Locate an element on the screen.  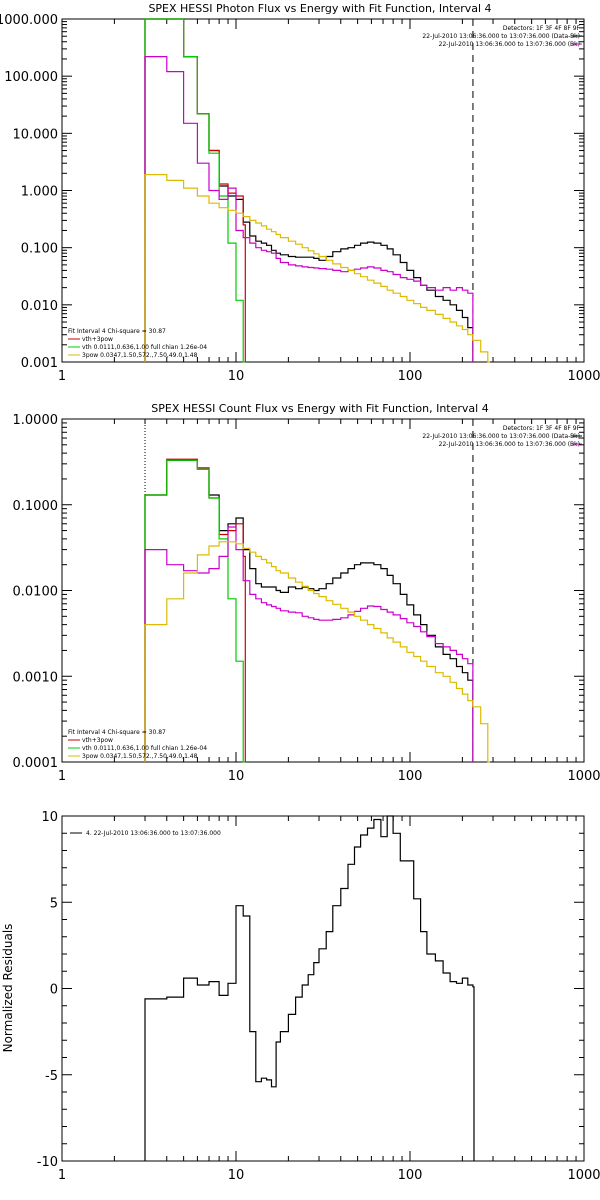
photon-series-2-line is located at coordinates (195, 190).